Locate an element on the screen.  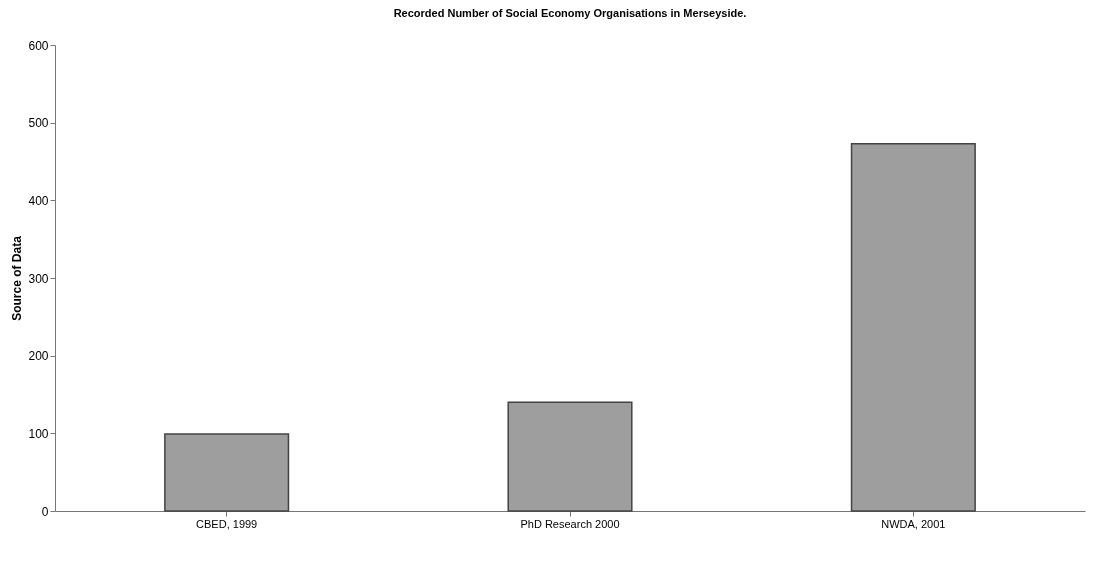
y-axis-title: Source of Data is located at coordinates (17, 278).